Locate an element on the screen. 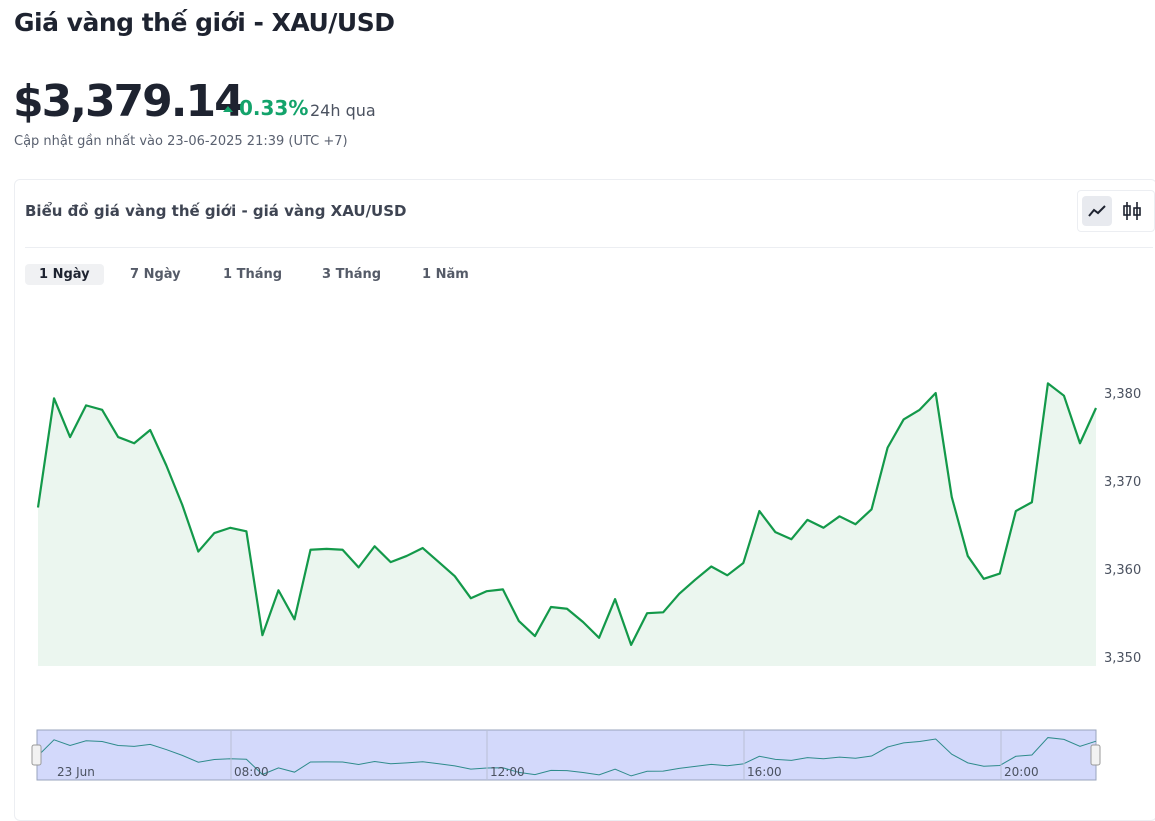  up-icon is located at coordinates (228, 109).